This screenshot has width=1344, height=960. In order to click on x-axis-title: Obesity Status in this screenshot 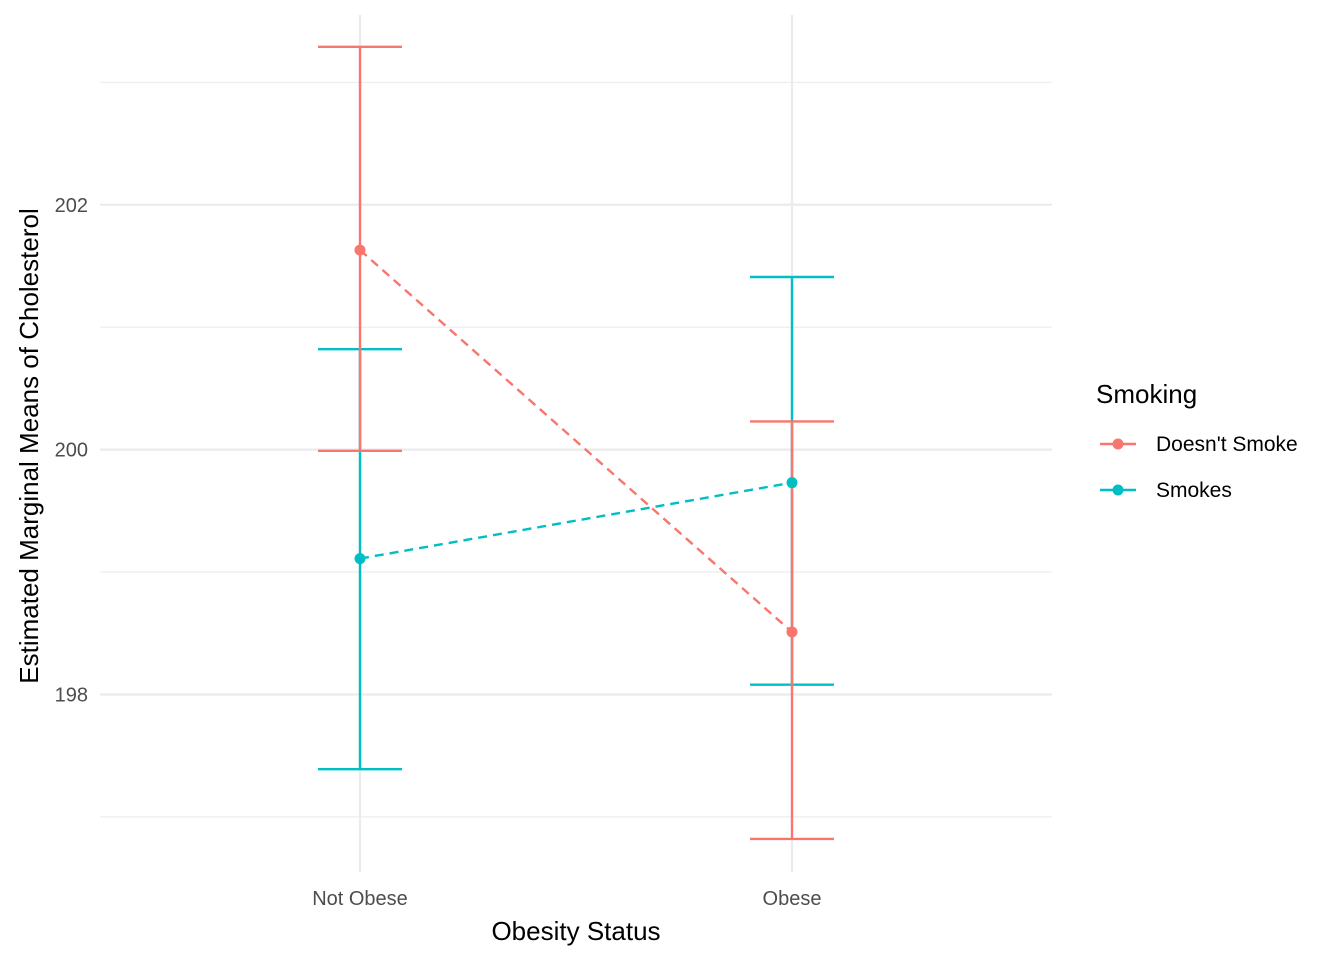, I will do `click(575, 931)`.